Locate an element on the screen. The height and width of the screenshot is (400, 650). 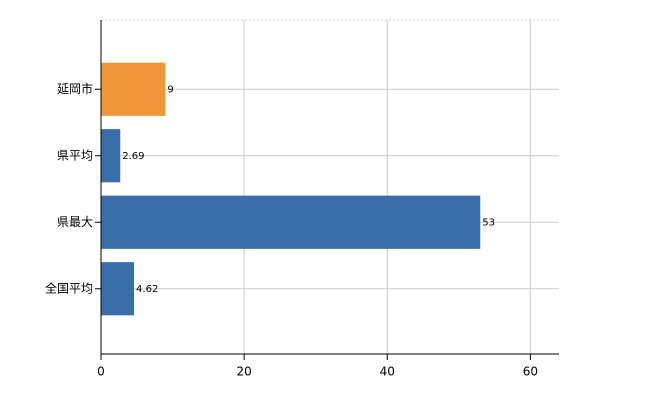
y-tick-label: 延岡市 is located at coordinates (75, 88).